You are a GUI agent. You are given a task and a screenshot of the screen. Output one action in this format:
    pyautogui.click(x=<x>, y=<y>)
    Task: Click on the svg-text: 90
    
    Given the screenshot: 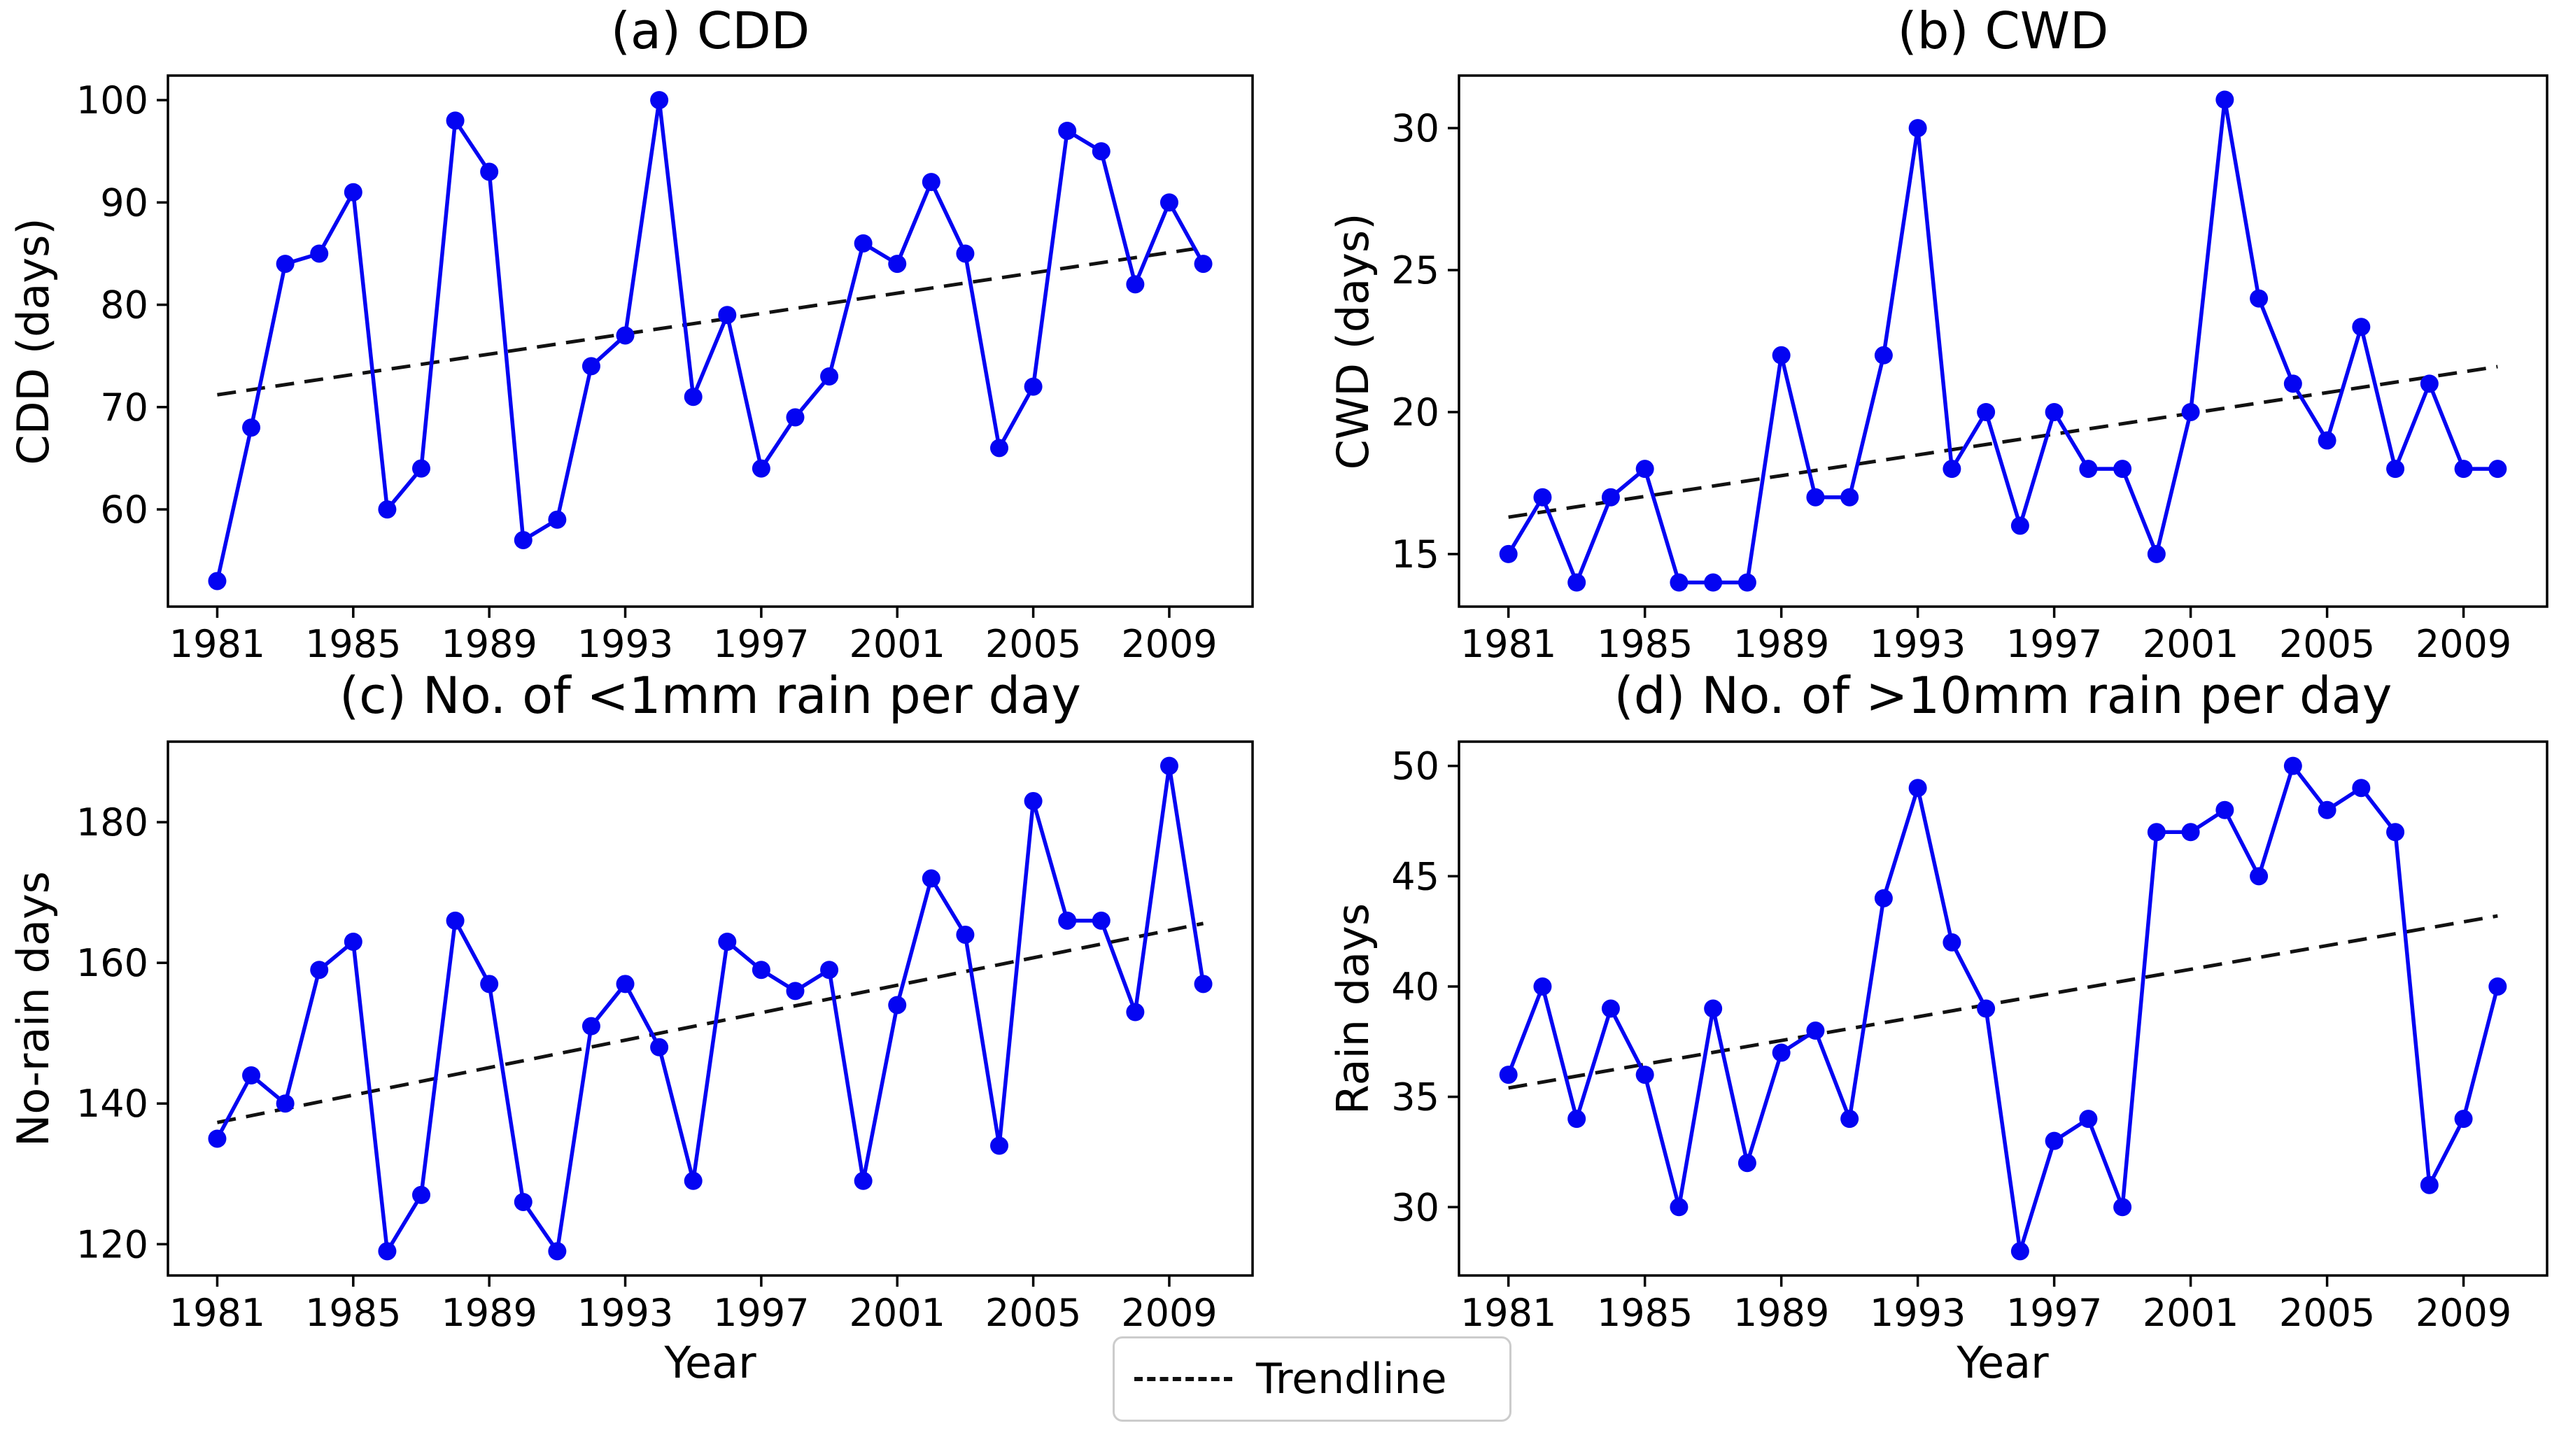 What is the action you would take?
    pyautogui.click(x=124, y=203)
    